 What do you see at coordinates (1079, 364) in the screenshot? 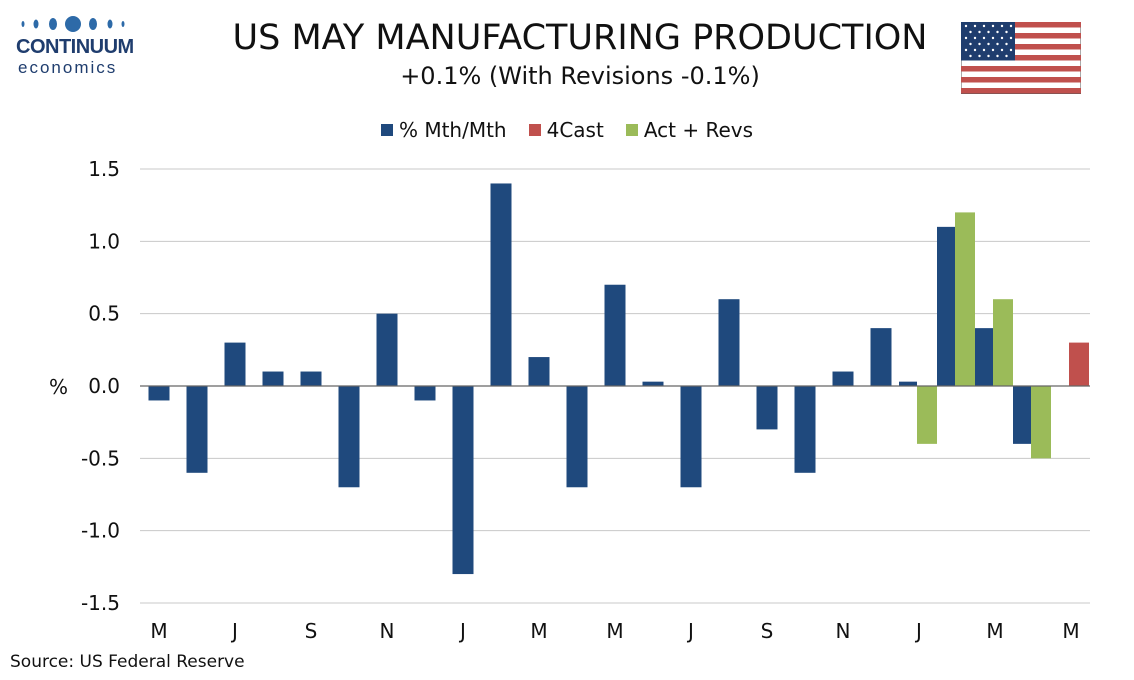
I see `bar-4cast` at bounding box center [1079, 364].